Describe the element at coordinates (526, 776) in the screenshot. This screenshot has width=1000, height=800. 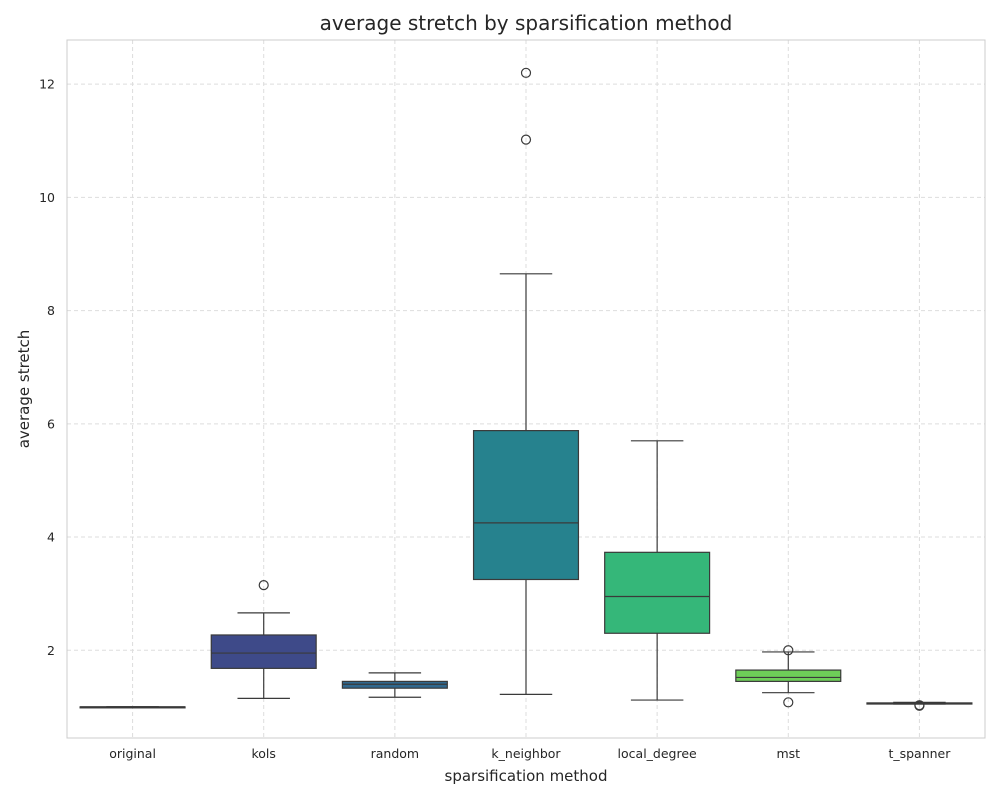
I see `x-axis-label: sparsification method` at that location.